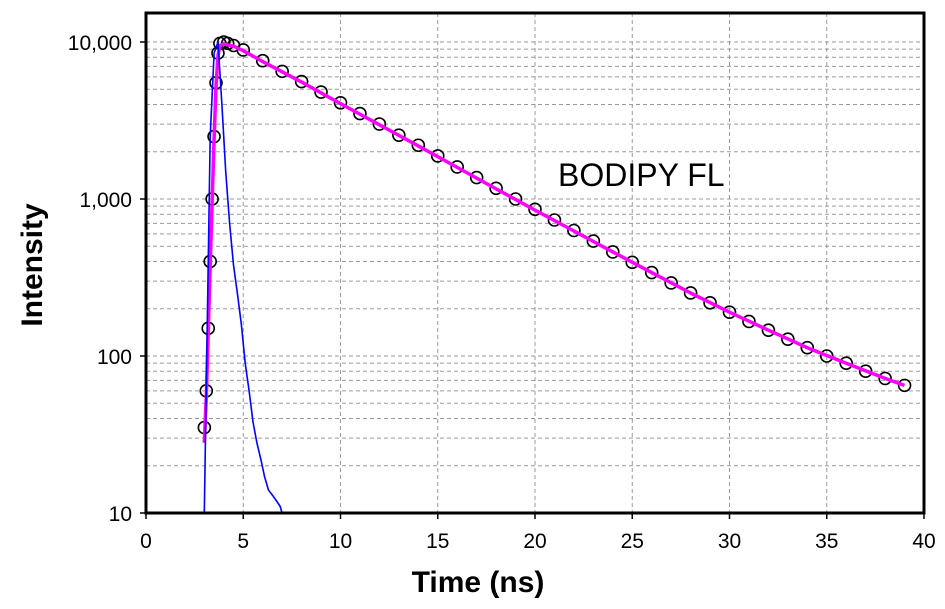 The image size is (945, 609). What do you see at coordinates (105, 200) in the screenshot?
I see `y-tick-label: 1,000` at bounding box center [105, 200].